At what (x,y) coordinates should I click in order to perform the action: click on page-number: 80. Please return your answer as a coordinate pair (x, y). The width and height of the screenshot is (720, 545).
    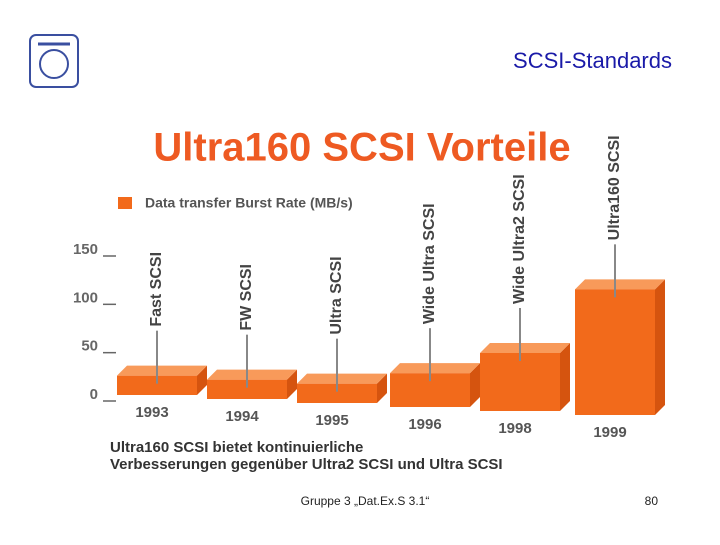
    Looking at the image, I should click on (652, 501).